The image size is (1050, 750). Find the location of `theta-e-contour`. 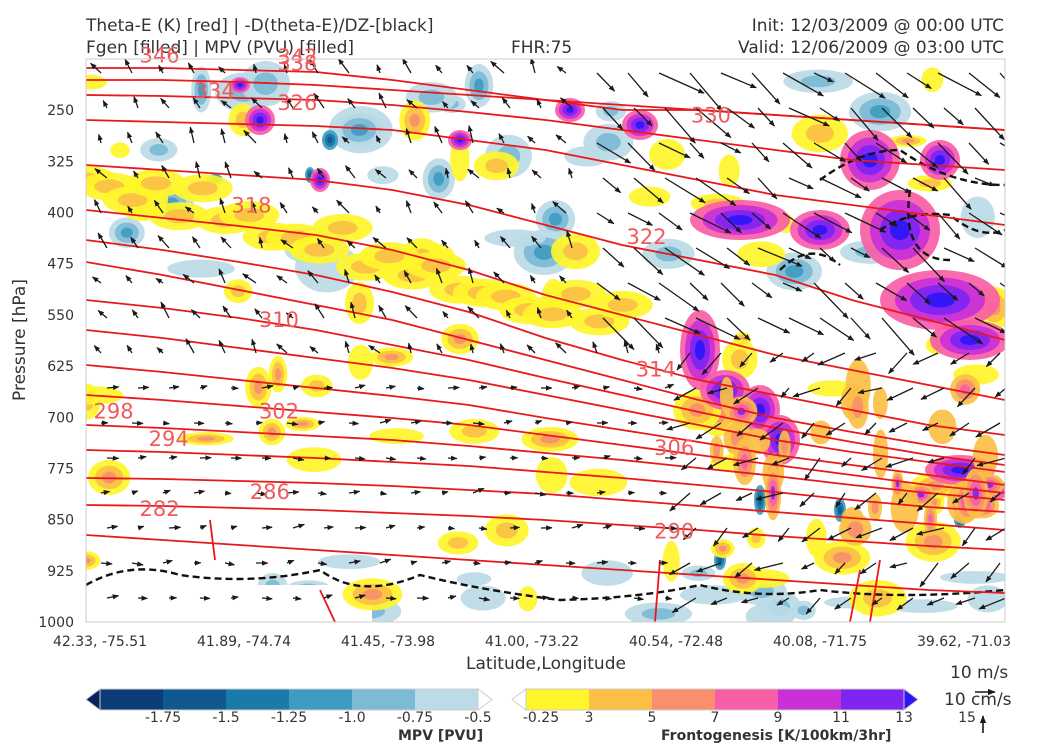

theta-e-contour is located at coordinates (545, 105).